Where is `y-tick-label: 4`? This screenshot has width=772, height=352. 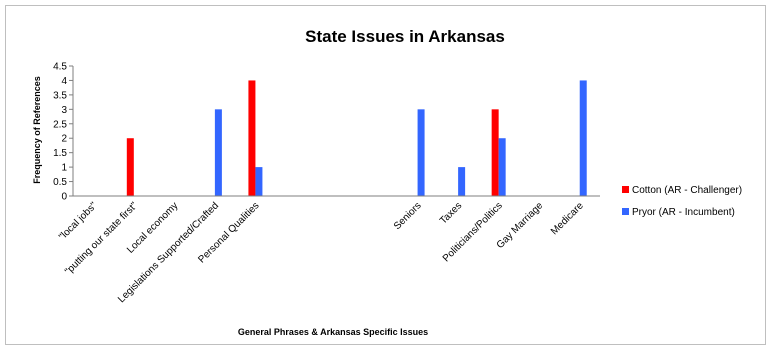
y-tick-label: 4 is located at coordinates (64, 81).